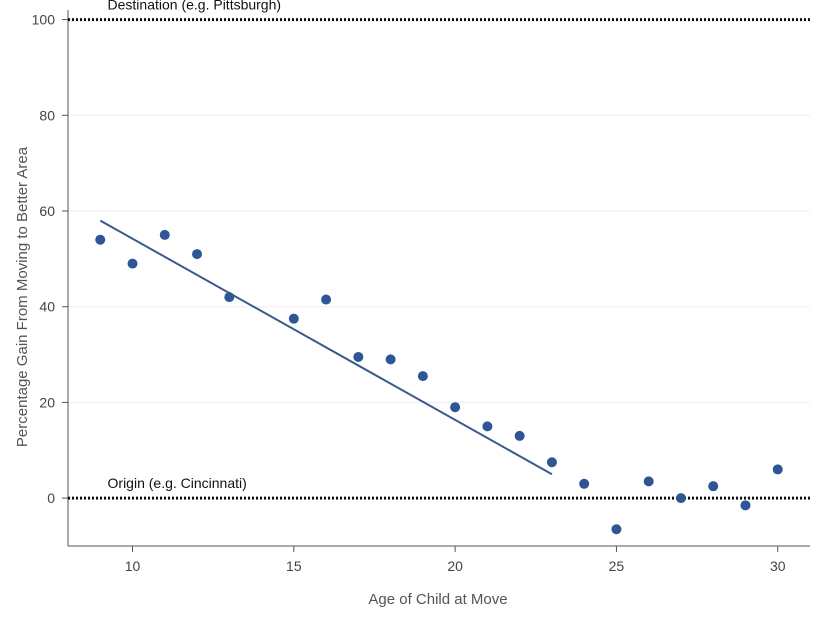 Image resolution: width=818 pixels, height=617 pixels. What do you see at coordinates (617, 566) in the screenshot?
I see `x-tick-label: 25` at bounding box center [617, 566].